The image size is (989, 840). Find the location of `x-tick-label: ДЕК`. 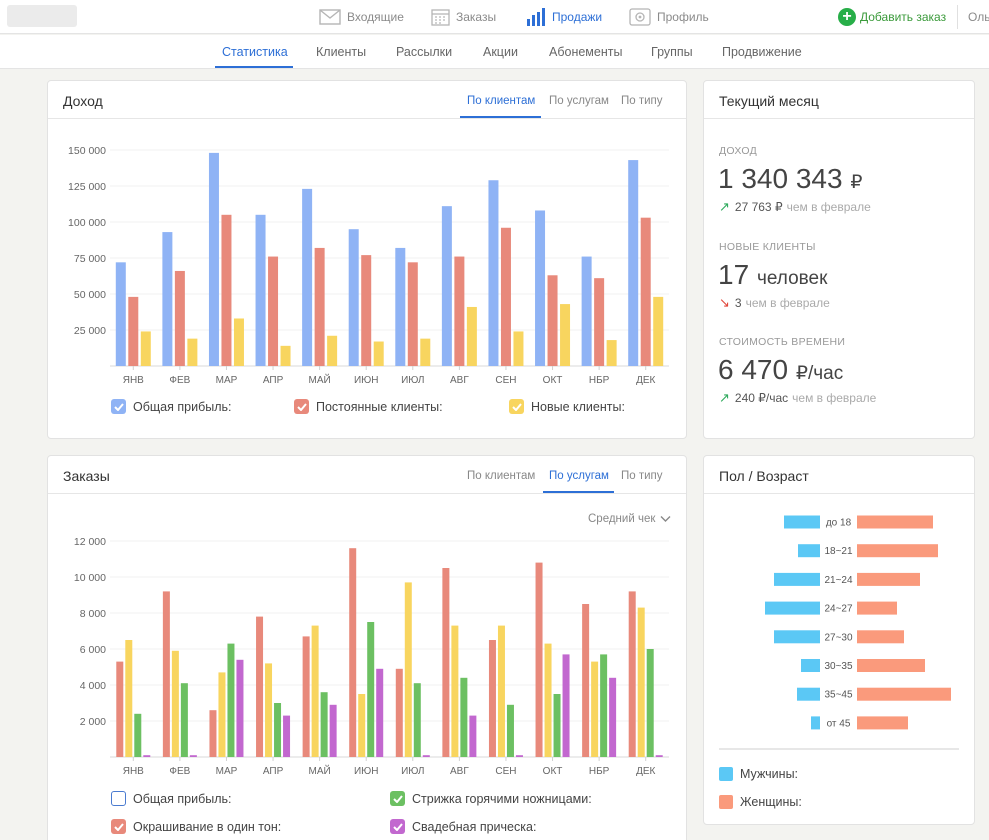

x-tick-label: ДЕК is located at coordinates (645, 380).